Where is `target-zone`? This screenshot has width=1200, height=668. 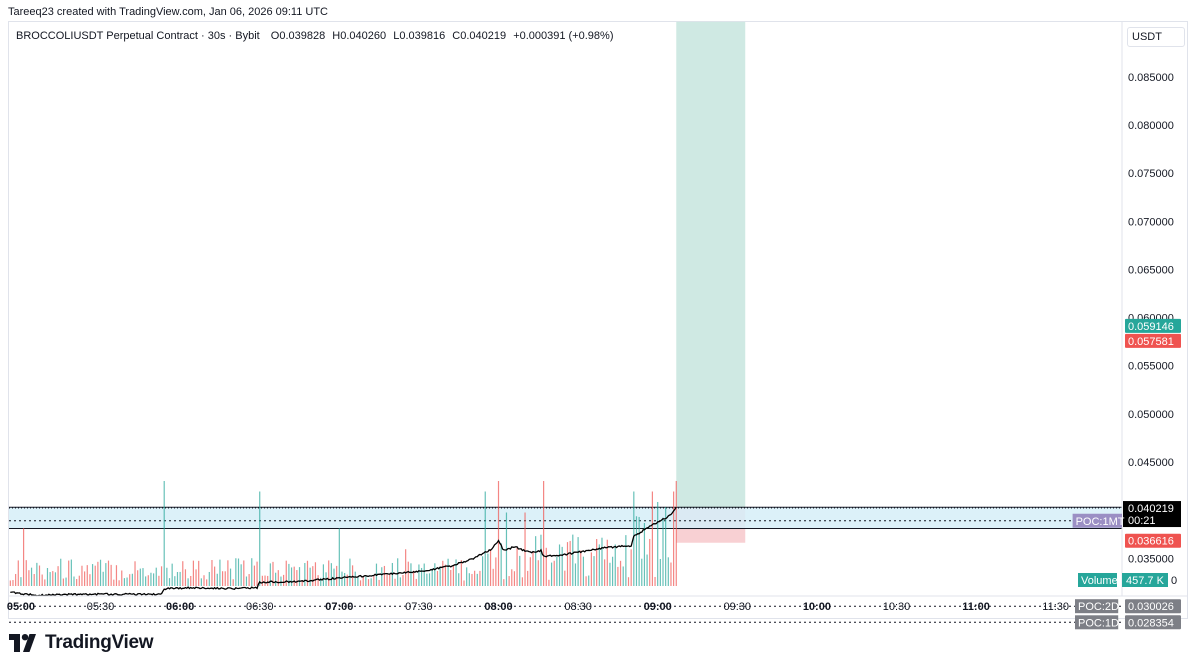
target-zone is located at coordinates (711, 265).